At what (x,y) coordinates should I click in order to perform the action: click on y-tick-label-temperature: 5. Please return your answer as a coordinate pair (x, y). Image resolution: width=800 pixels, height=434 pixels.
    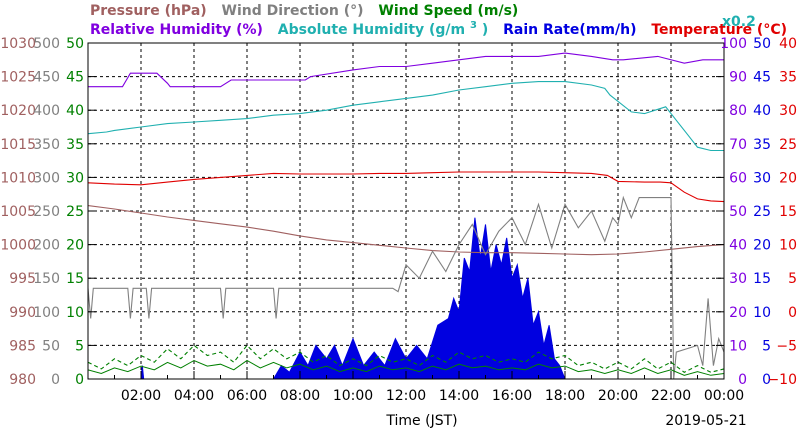
    Looking at the image, I should click on (792, 279).